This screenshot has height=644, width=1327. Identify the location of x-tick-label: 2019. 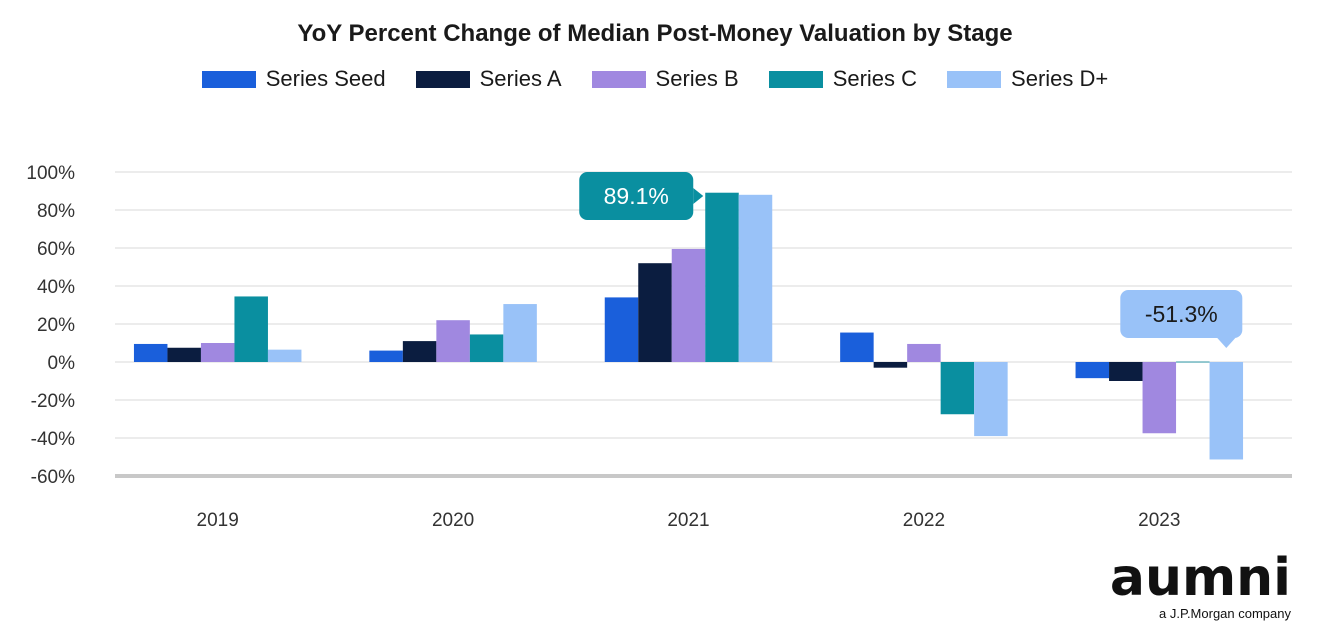
(218, 520).